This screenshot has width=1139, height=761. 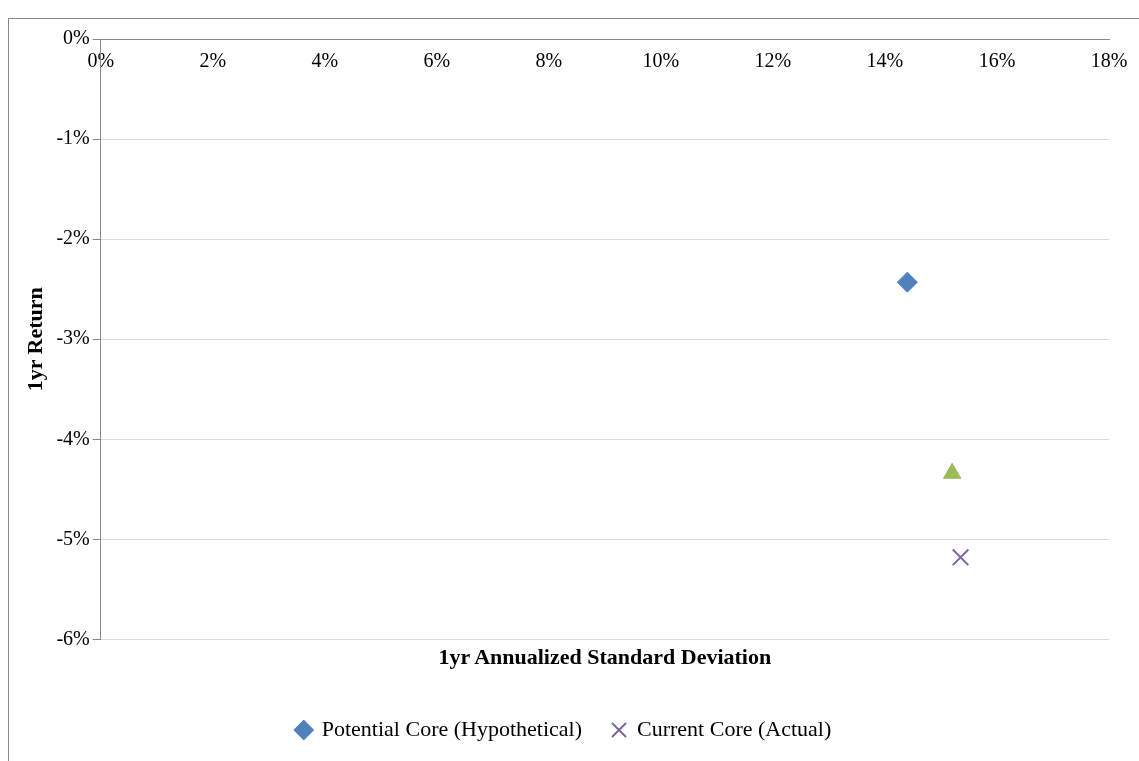 What do you see at coordinates (213, 60) in the screenshot?
I see `x-tick-label: 2%` at bounding box center [213, 60].